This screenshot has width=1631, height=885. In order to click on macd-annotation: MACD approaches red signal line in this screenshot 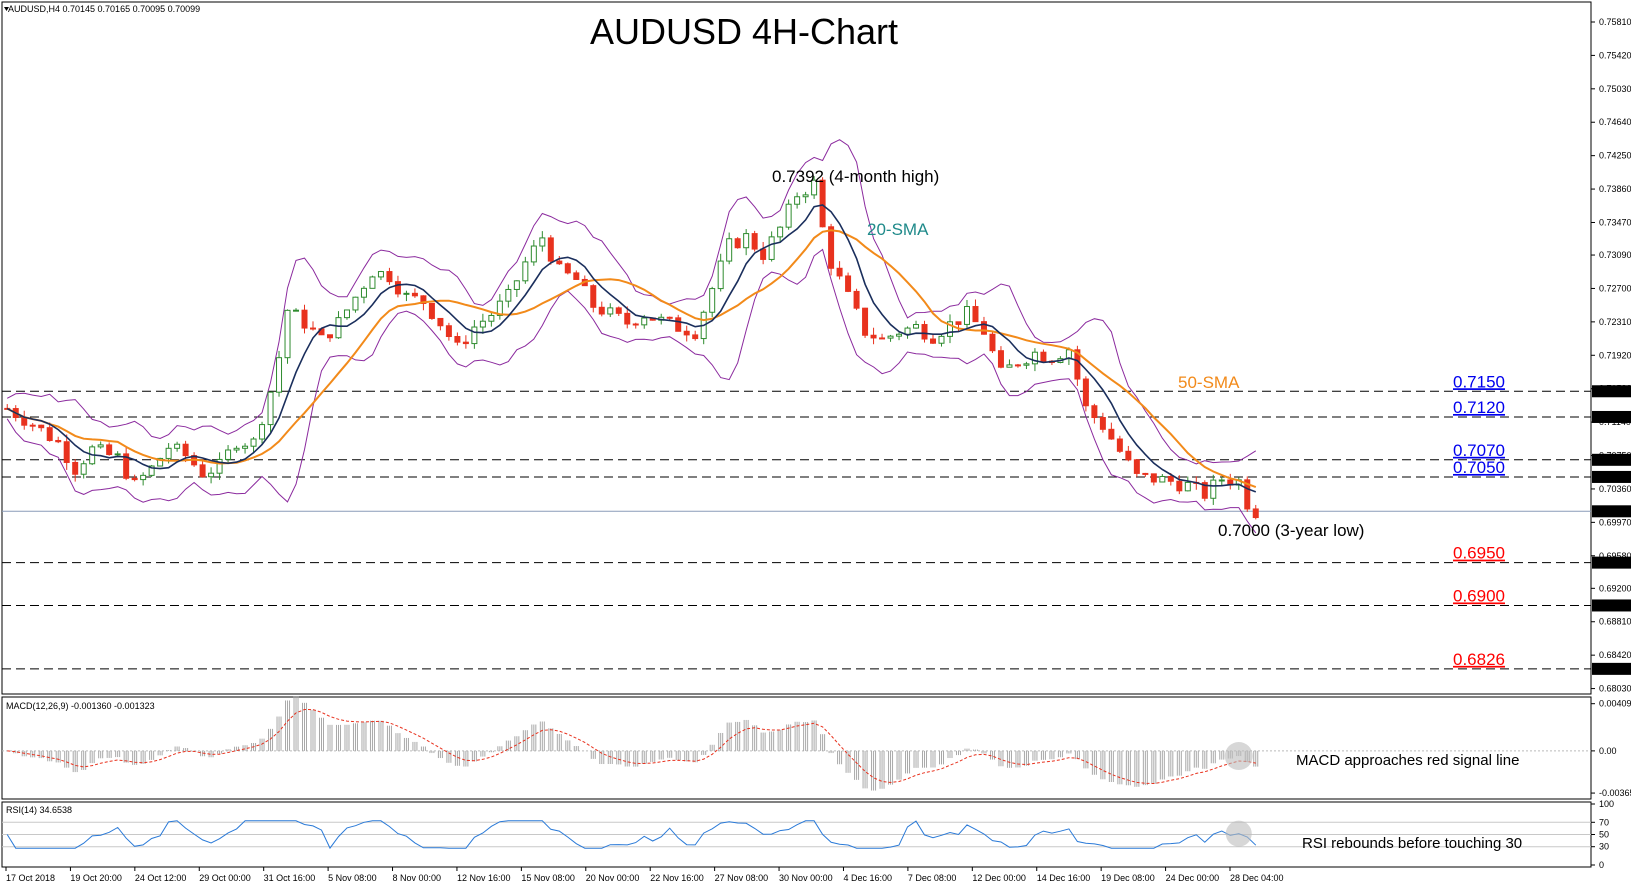, I will do `click(1407, 760)`.